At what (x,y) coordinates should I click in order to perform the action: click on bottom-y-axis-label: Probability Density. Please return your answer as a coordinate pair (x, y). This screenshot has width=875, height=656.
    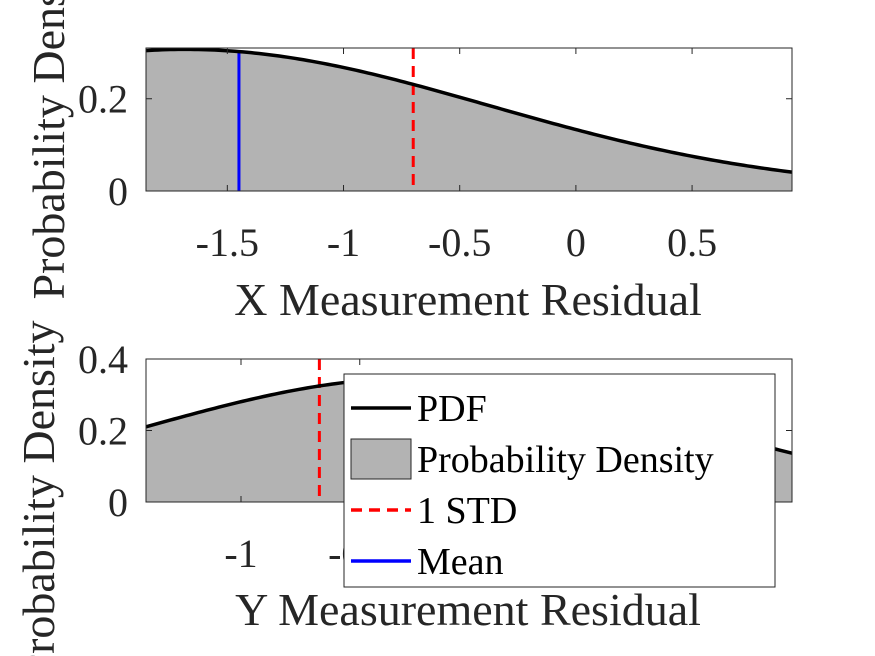
    Looking at the image, I should click on (38, 488).